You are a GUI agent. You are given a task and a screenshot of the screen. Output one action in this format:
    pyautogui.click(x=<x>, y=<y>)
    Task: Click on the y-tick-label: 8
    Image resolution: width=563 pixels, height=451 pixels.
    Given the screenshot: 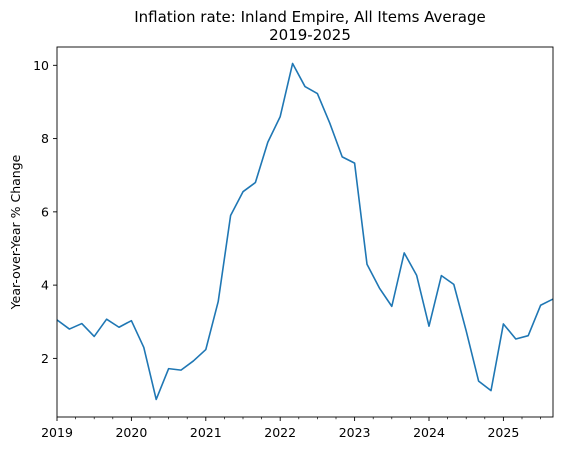 What is the action you would take?
    pyautogui.click(x=45, y=138)
    